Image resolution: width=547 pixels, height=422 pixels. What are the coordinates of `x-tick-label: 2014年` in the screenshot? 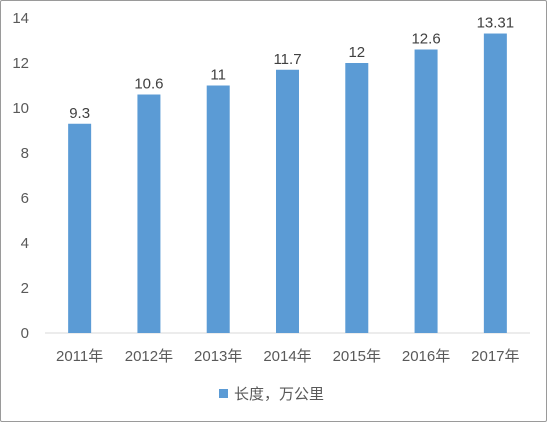 It's located at (287, 356).